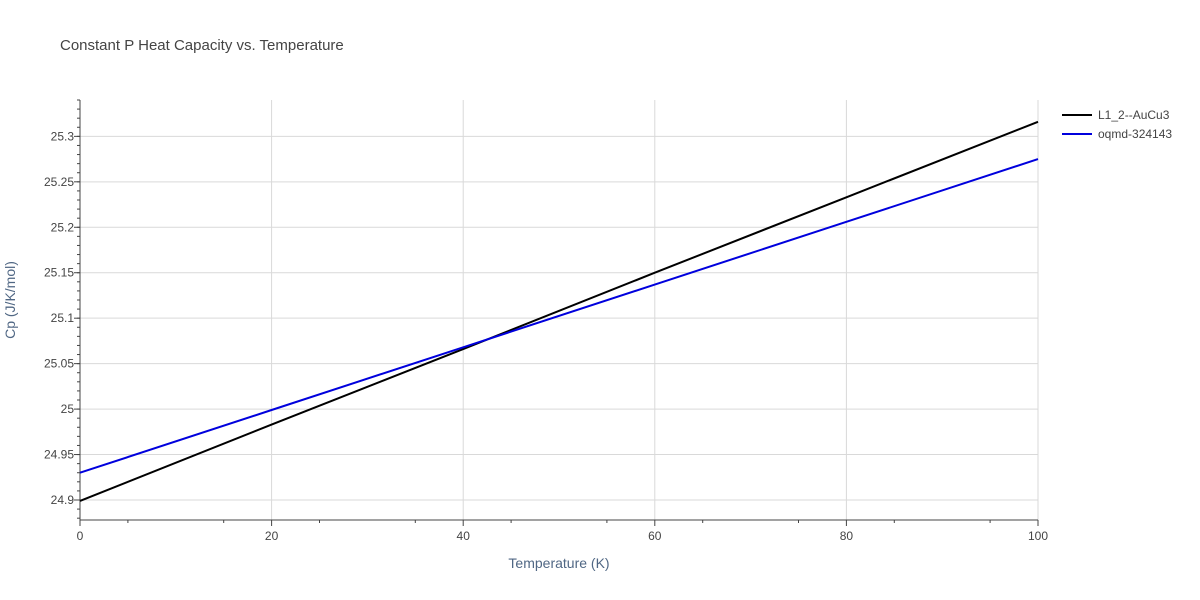 The width and height of the screenshot is (1200, 600). Describe the element at coordinates (464, 536) in the screenshot. I see `x-tick-label: 40` at that location.